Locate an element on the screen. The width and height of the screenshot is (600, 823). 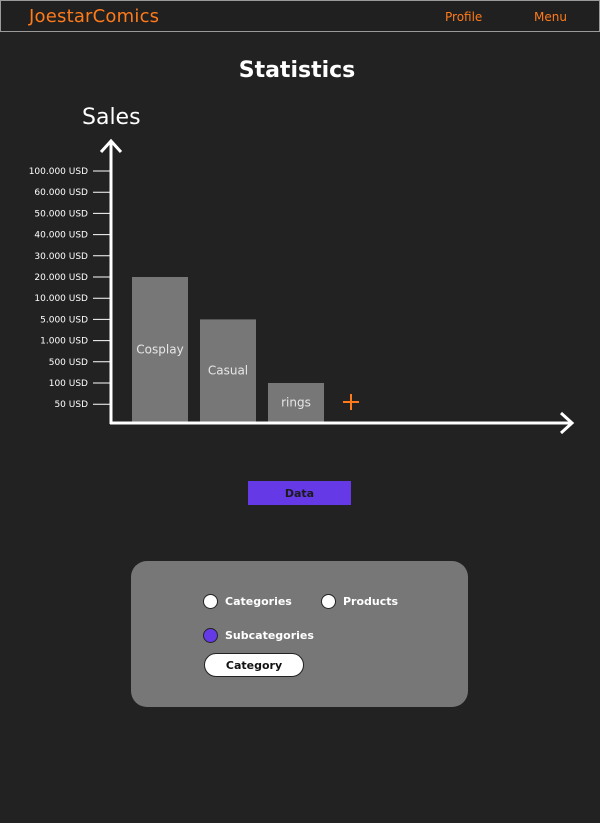
bar-label: Casual is located at coordinates (228, 371).